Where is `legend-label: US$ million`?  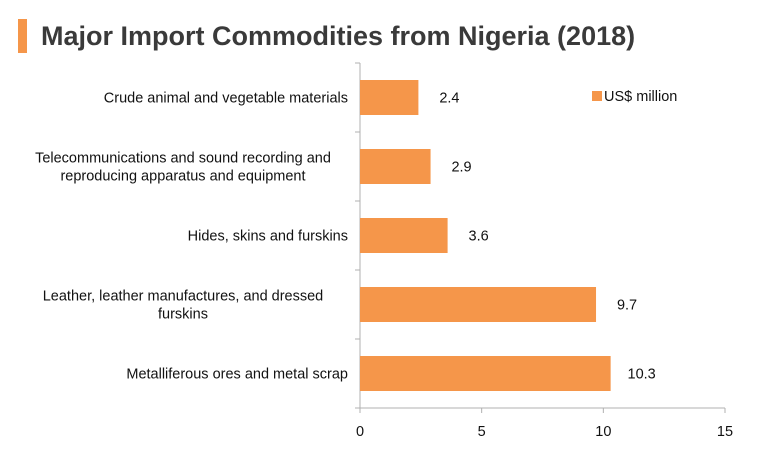
legend-label: US$ million is located at coordinates (640, 97).